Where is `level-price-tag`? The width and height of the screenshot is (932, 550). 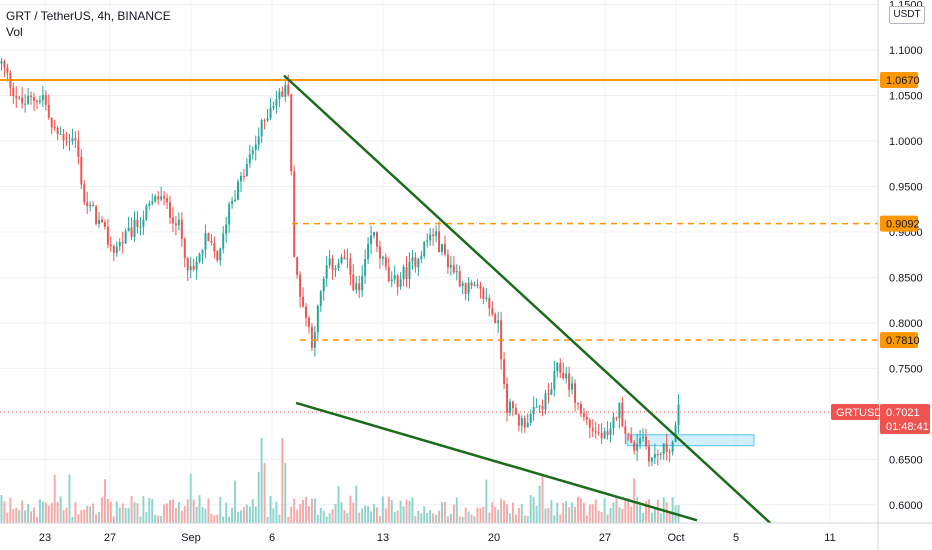 level-price-tag is located at coordinates (899, 80).